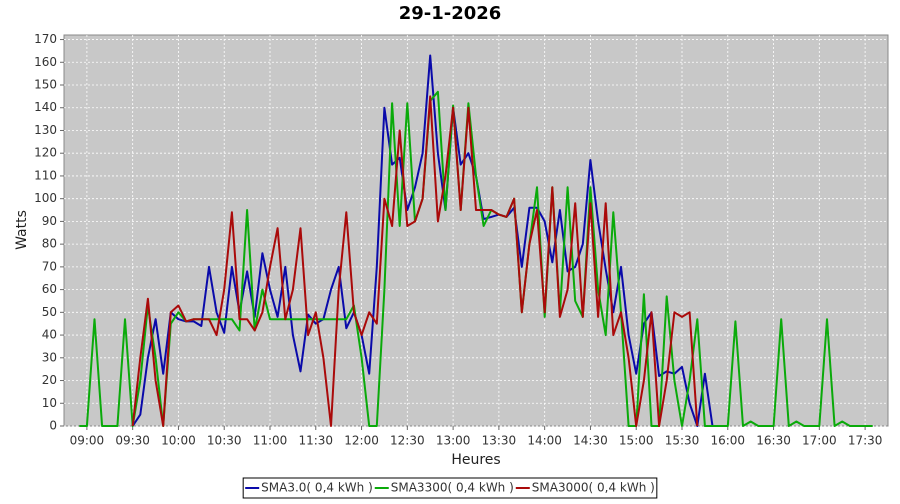 The image size is (900, 504). What do you see at coordinates (132, 441) in the screenshot?
I see `x-tick-label: 09:30` at bounding box center [132, 441].